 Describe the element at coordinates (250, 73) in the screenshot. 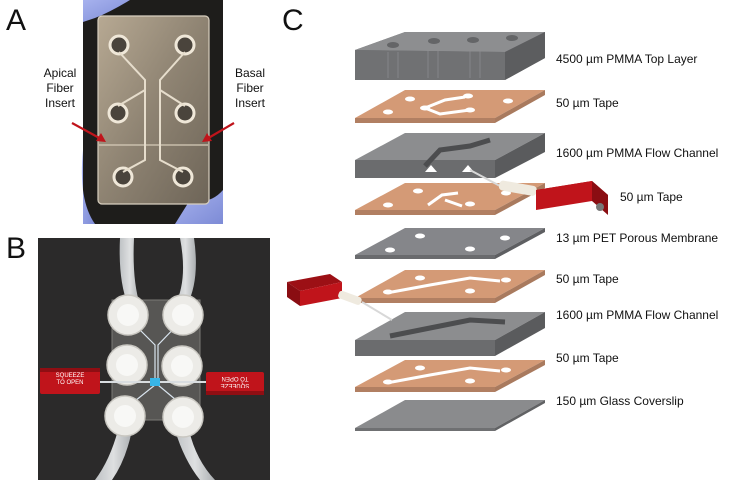

I see `basal-line-1: Basal` at that location.